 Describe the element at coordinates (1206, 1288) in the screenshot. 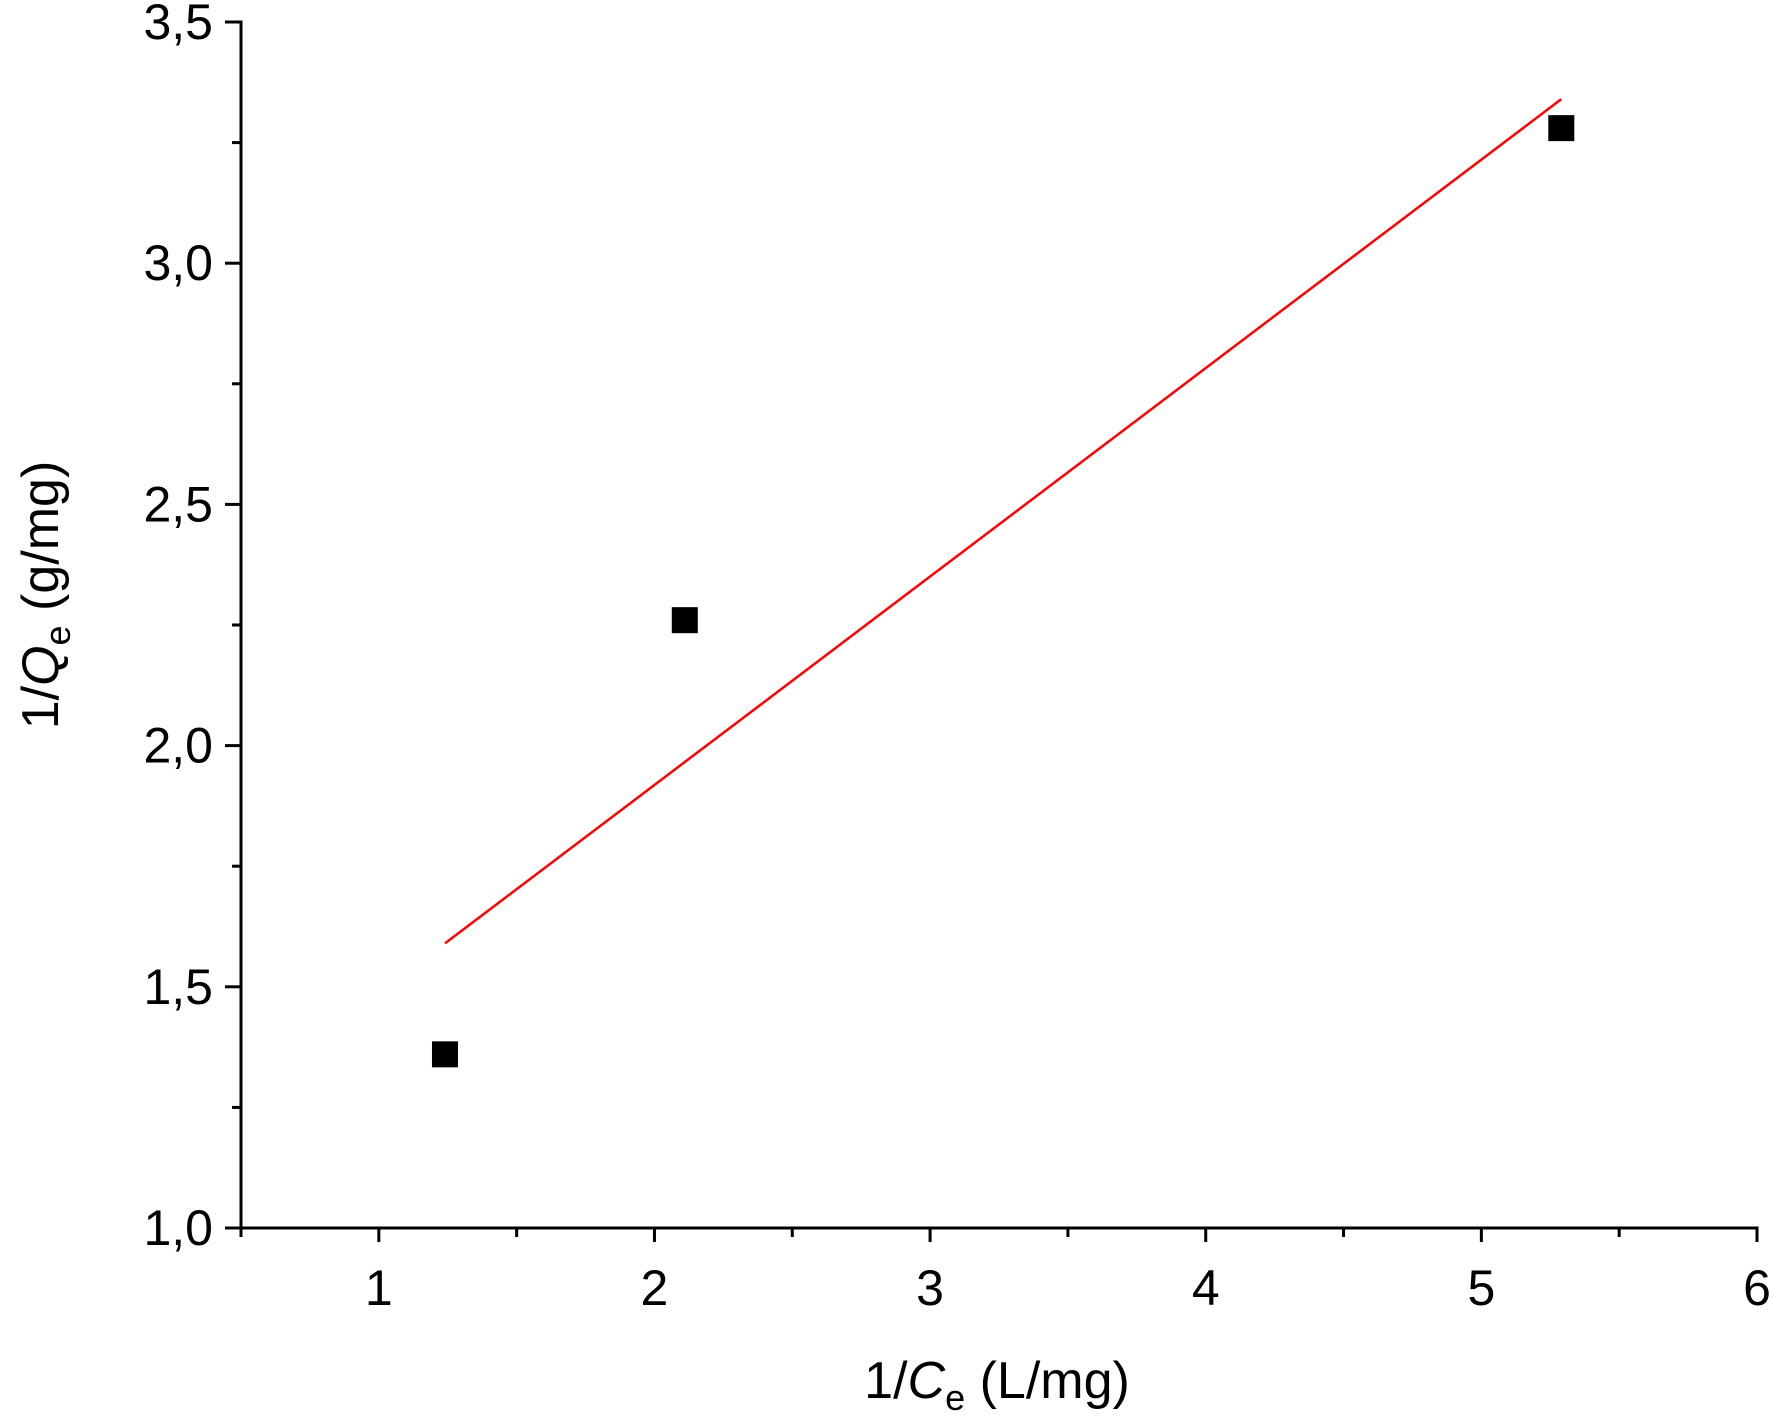

I see `x-tick-label: 4` at that location.